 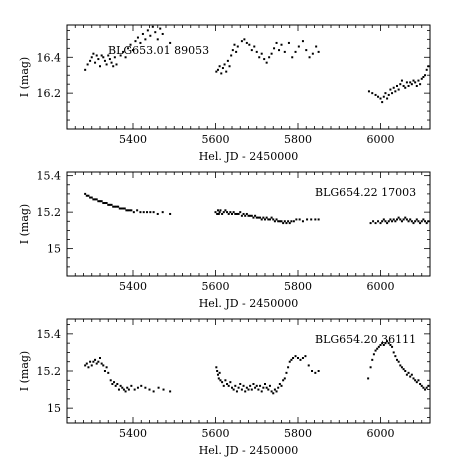 What do you see at coordinates (49, 176) in the screenshot?
I see `y-tick-label: 15.4` at bounding box center [49, 176].